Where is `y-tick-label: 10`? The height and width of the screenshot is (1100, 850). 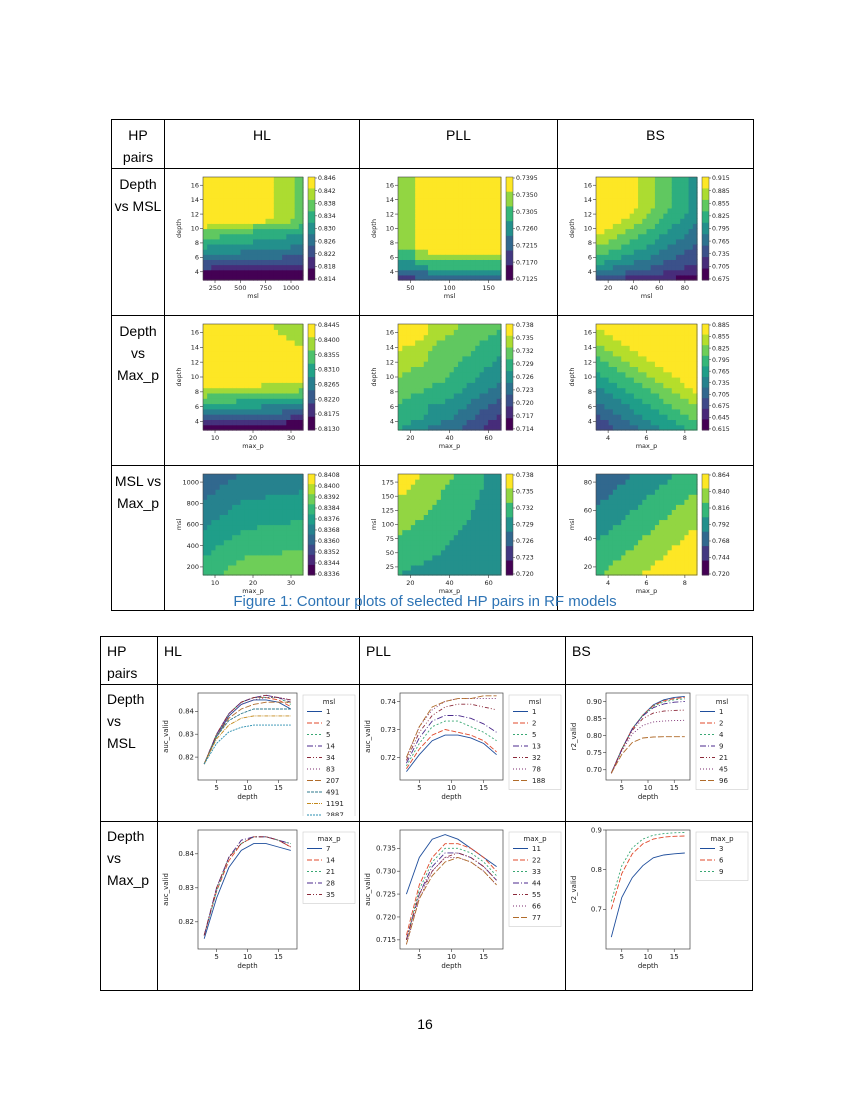 y-tick-label: 10 is located at coordinates (195, 229).